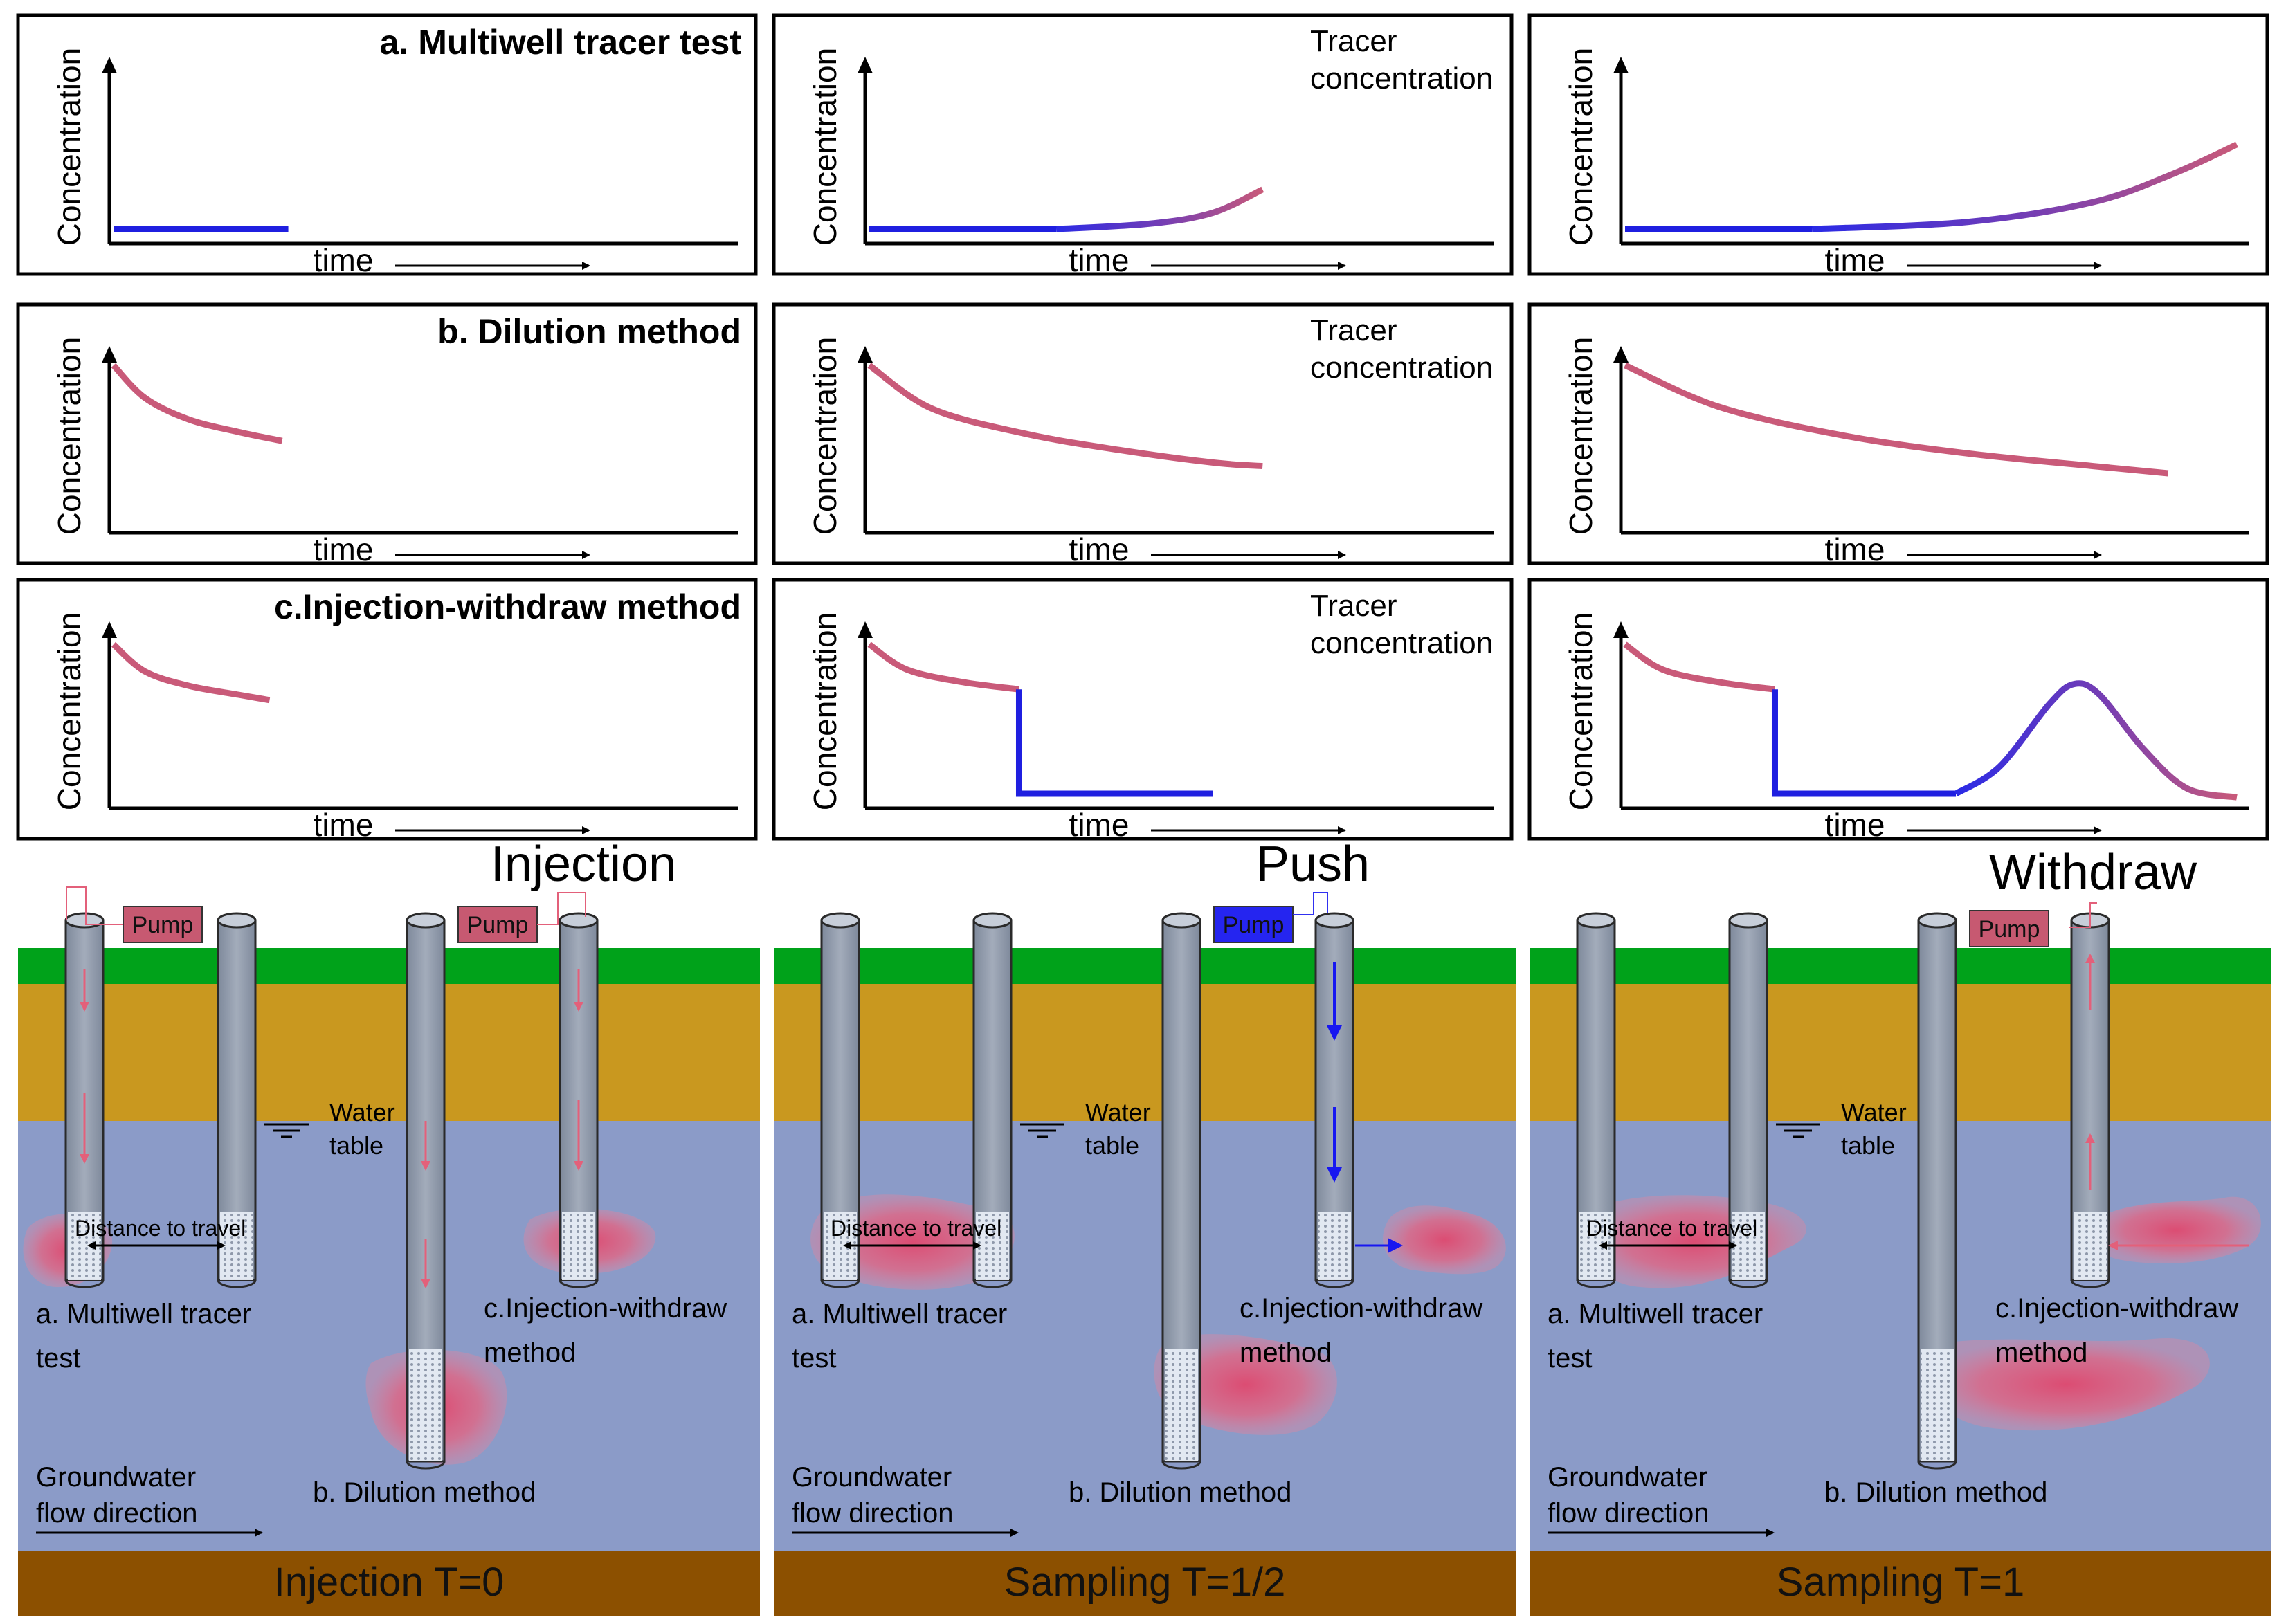  Describe the element at coordinates (389, 966) in the screenshot. I see `ground-surface` at that location.